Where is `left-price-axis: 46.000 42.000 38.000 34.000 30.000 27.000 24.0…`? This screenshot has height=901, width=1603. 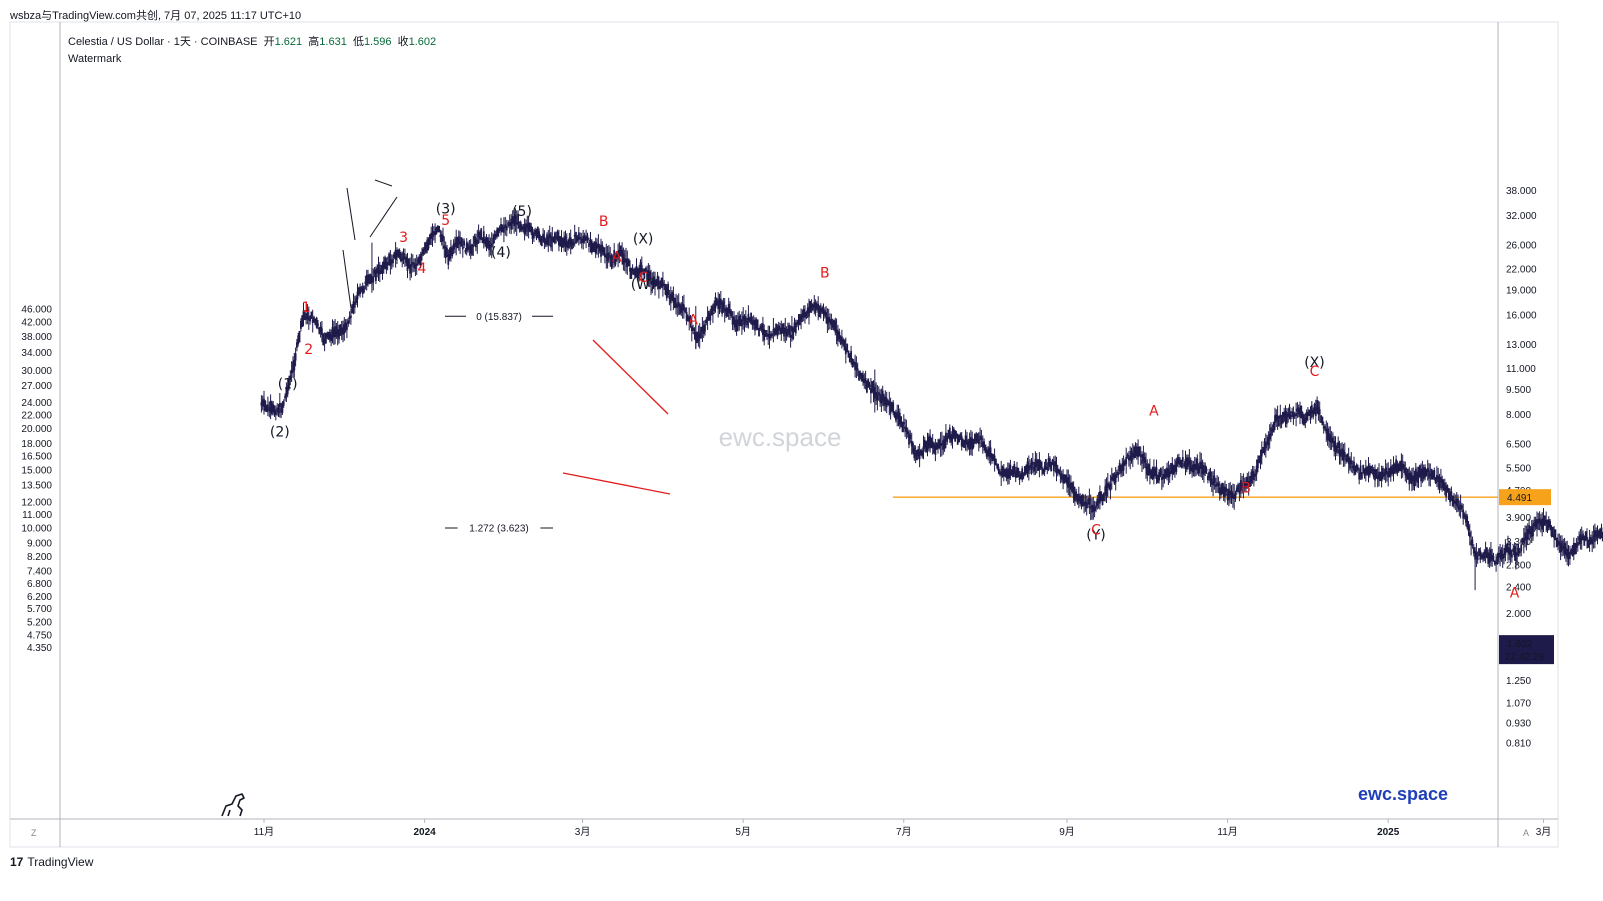
left-price-axis: 46.000 42.000 38.000 34.000 30.000 27.000 24.0… is located at coordinates (36, 479).